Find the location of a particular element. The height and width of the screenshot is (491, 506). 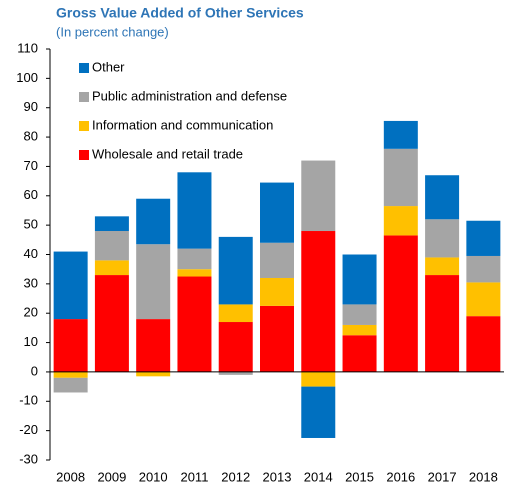

x-tick-label: 2017 is located at coordinates (442, 476).